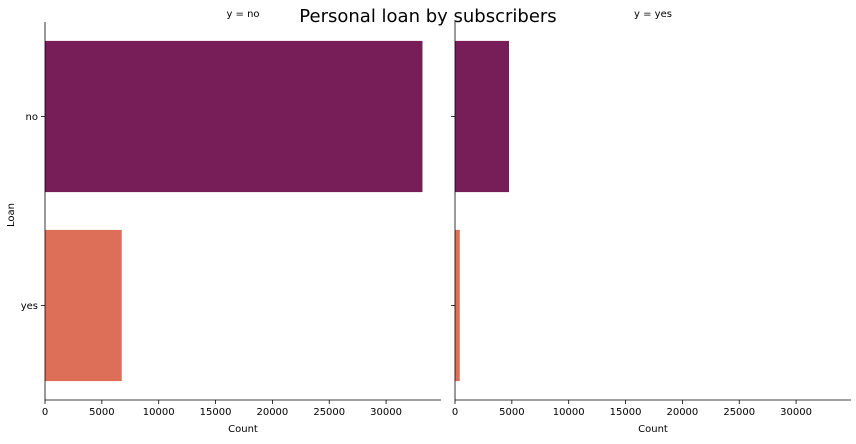 This screenshot has height=444, width=856. Describe the element at coordinates (11, 215) in the screenshot. I see `y-axis-label: Loan` at that location.